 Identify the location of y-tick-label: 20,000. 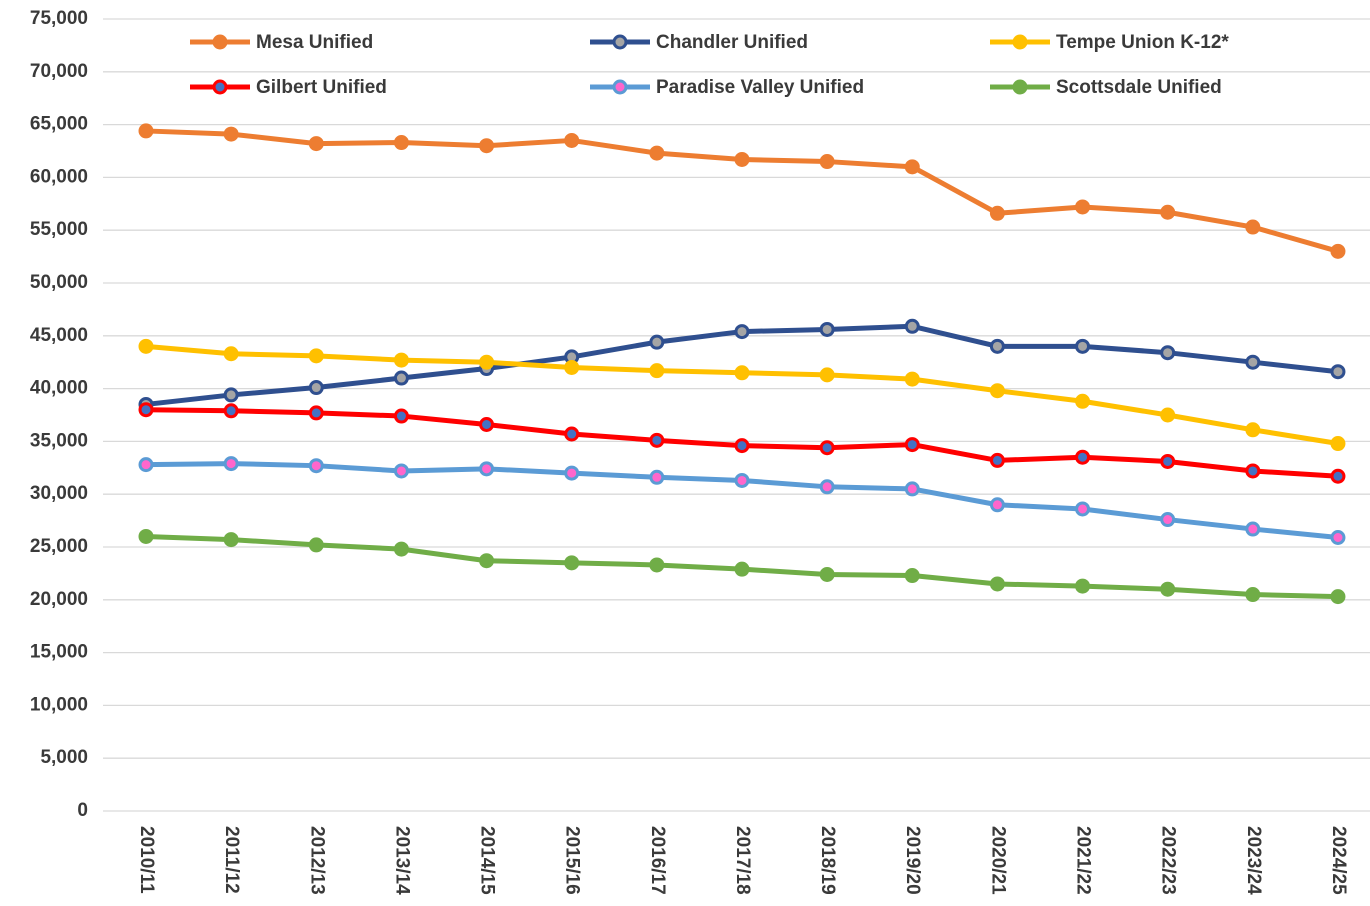
(59, 599).